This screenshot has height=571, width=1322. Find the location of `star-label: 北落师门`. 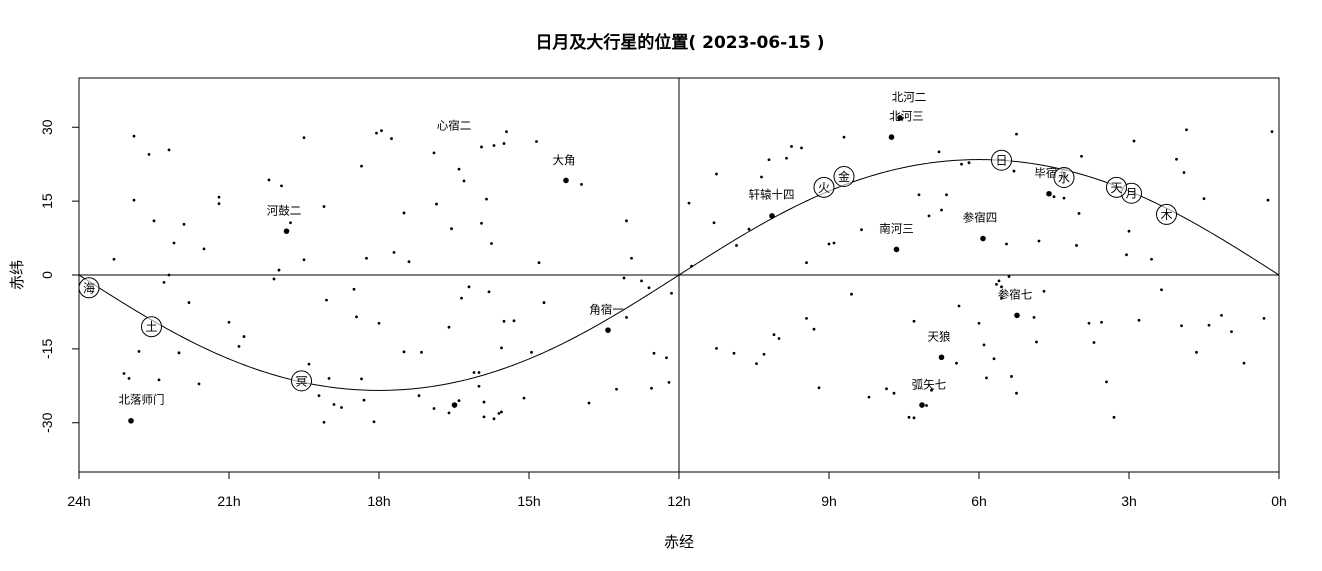

star-label: 北落师门 is located at coordinates (142, 400).